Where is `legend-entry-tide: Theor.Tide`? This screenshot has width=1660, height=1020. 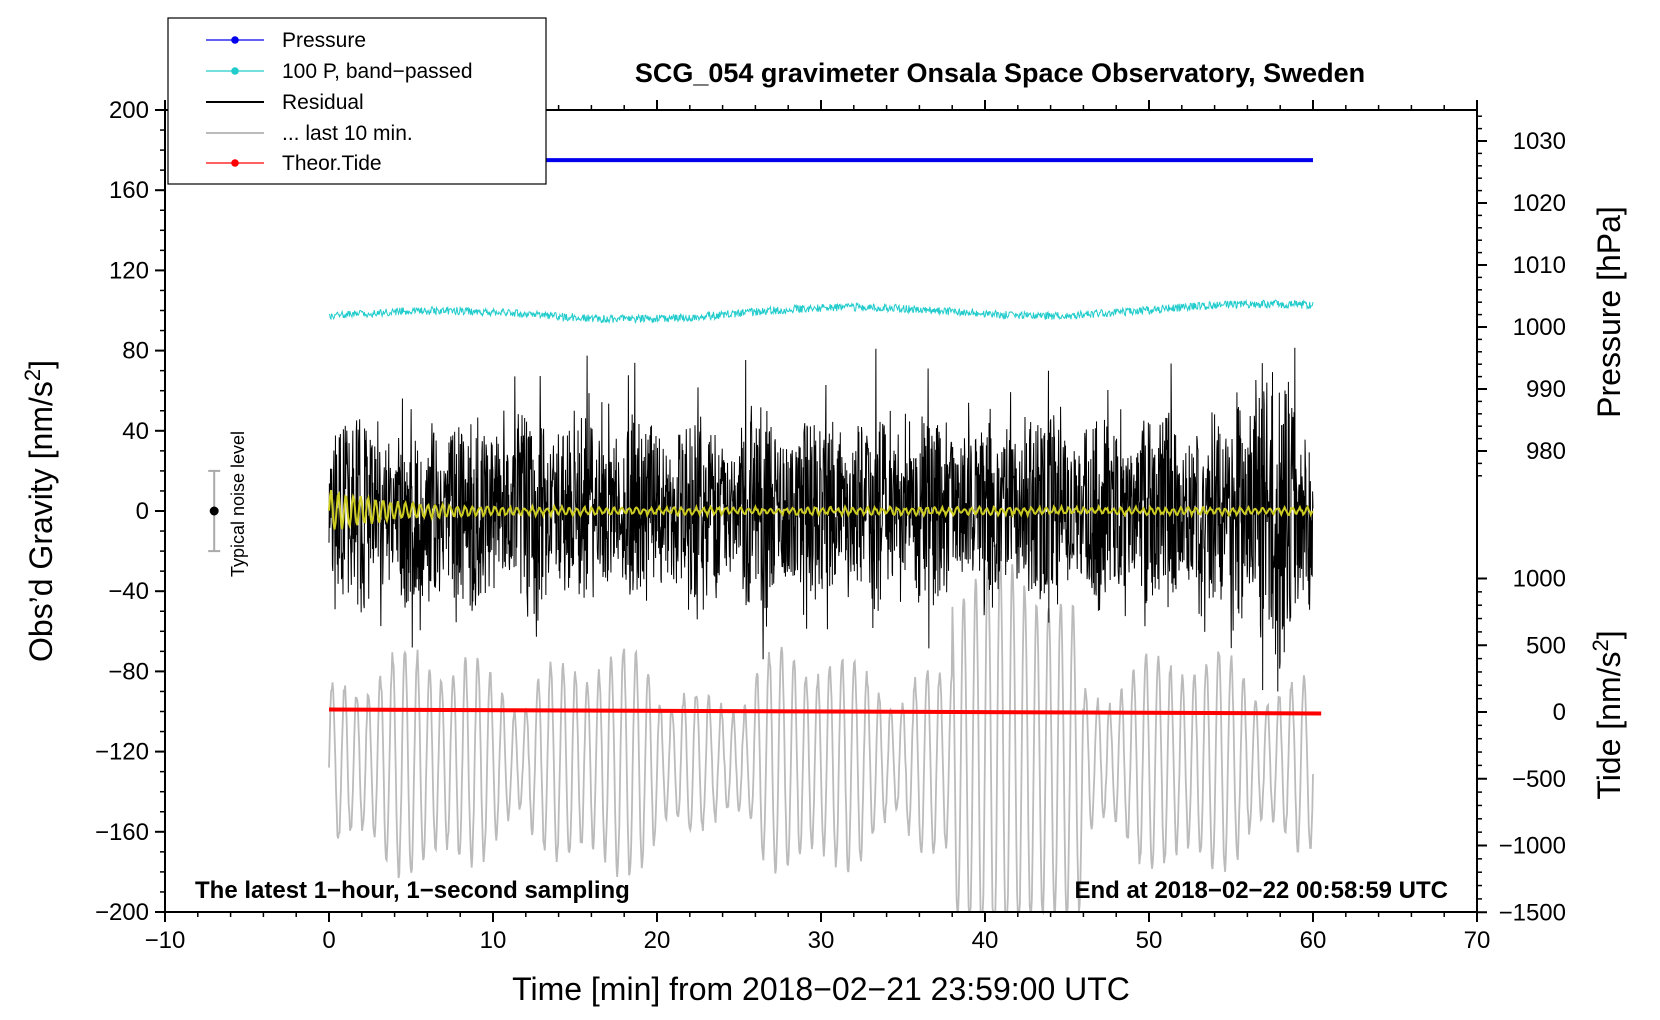
legend-entry-tide: Theor.Tide is located at coordinates (294, 163).